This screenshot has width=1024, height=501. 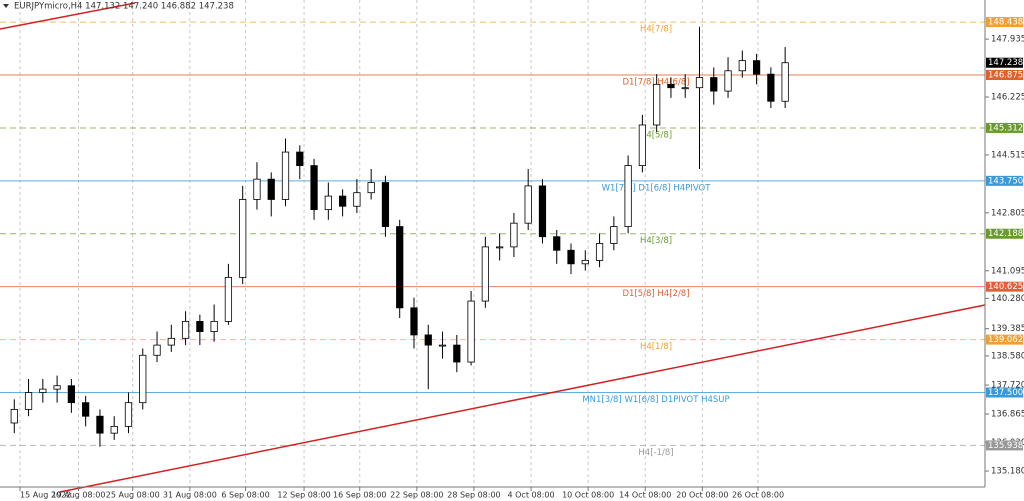 I want to click on y-tick-label: 137.720, so click(x=1007, y=386).